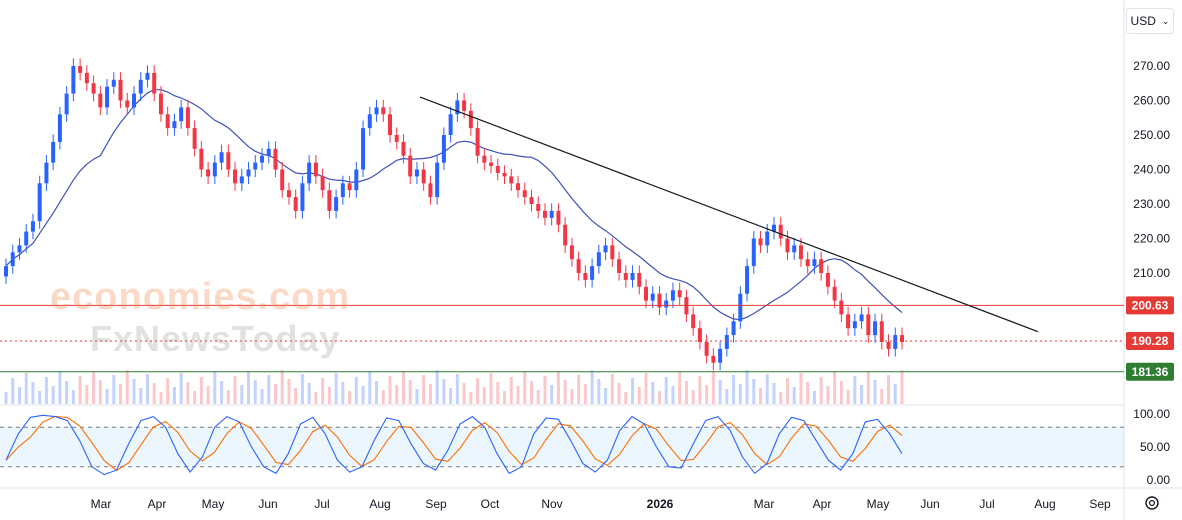  I want to click on settings-gear-icon, so click(1152, 503).